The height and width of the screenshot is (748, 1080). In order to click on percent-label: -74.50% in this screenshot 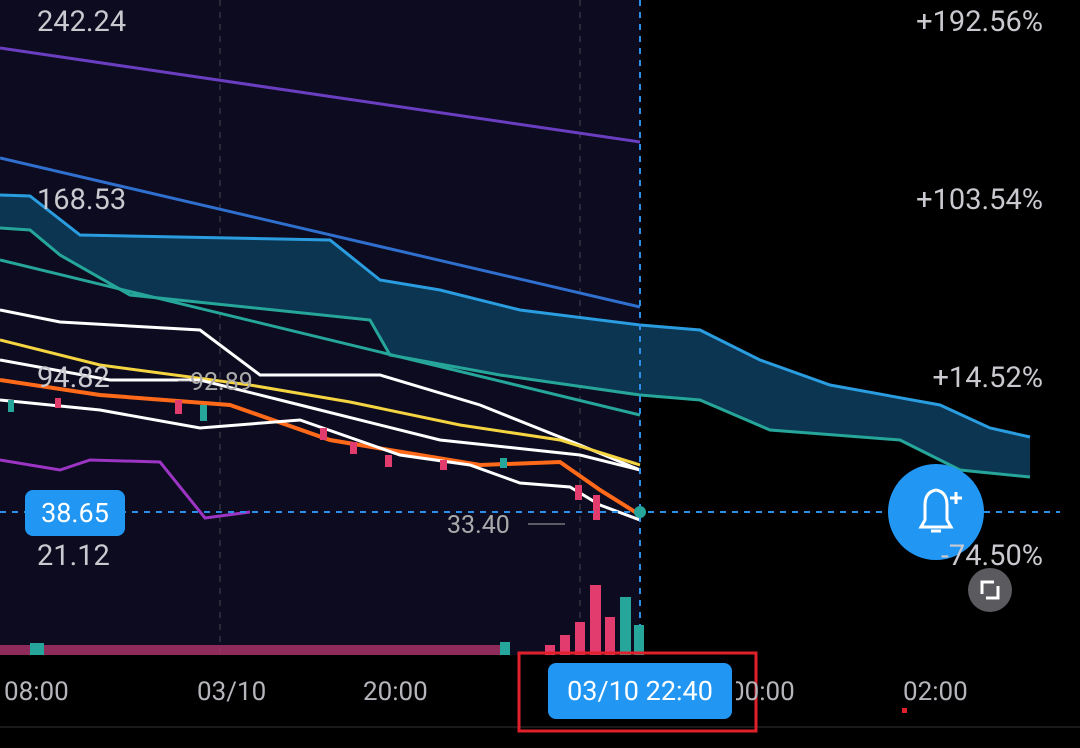, I will do `click(991, 556)`.